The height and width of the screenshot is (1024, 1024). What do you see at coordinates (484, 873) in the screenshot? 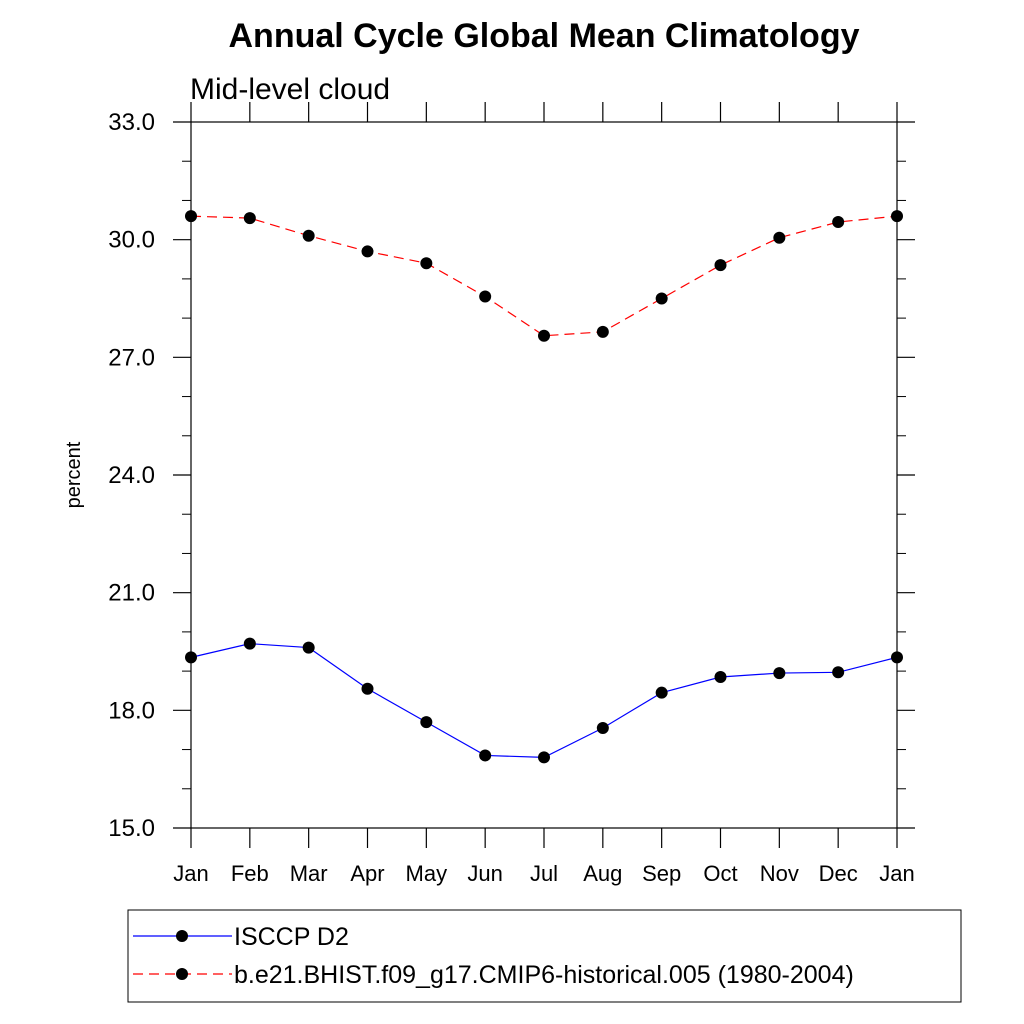
I see `x-tick-label: Jun` at bounding box center [484, 873].